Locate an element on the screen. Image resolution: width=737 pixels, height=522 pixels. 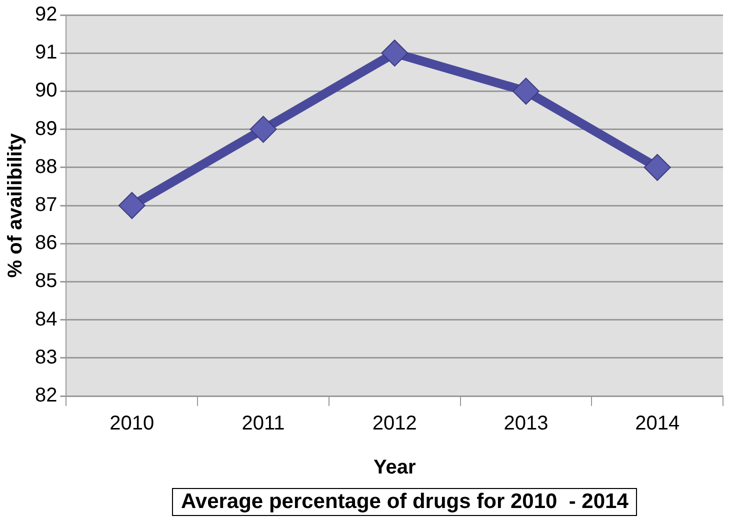
text: Average percentage of drugs for 2010 - 2014 is located at coordinates (405, 502).